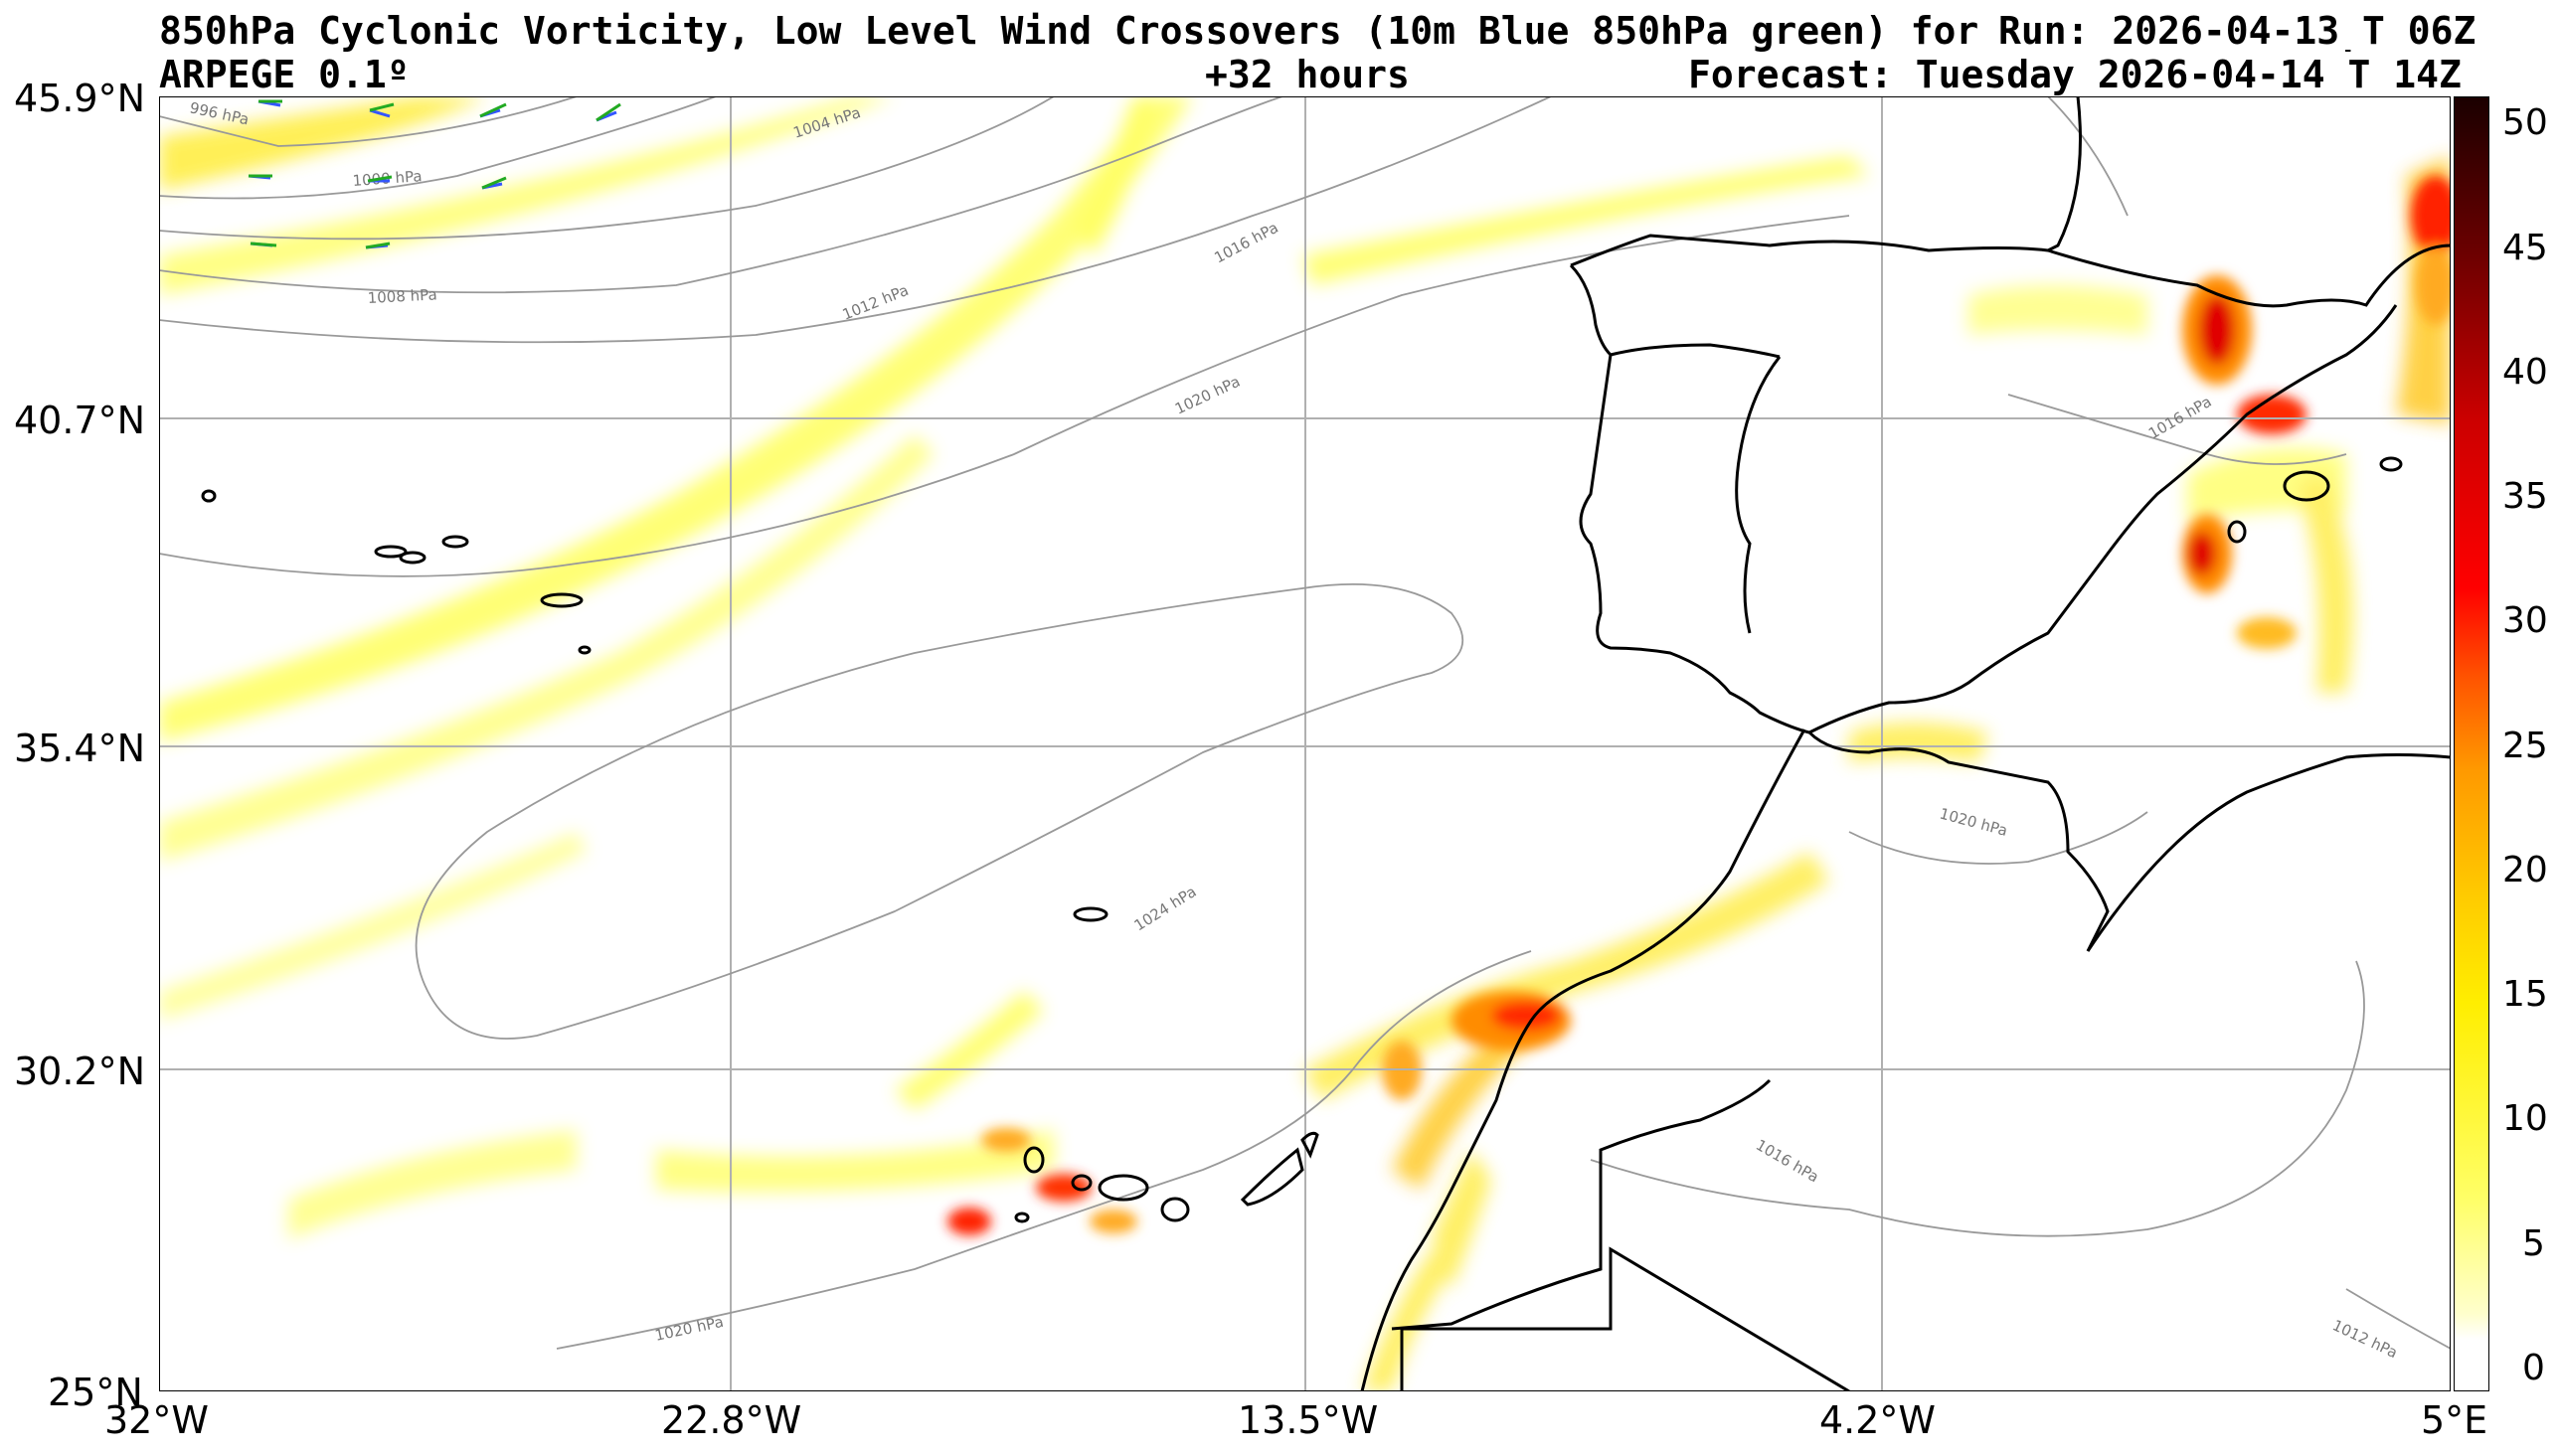 The width and height of the screenshot is (2560, 1456). Describe the element at coordinates (80, 420) in the screenshot. I see `lat-label: 40.7°N` at that location.